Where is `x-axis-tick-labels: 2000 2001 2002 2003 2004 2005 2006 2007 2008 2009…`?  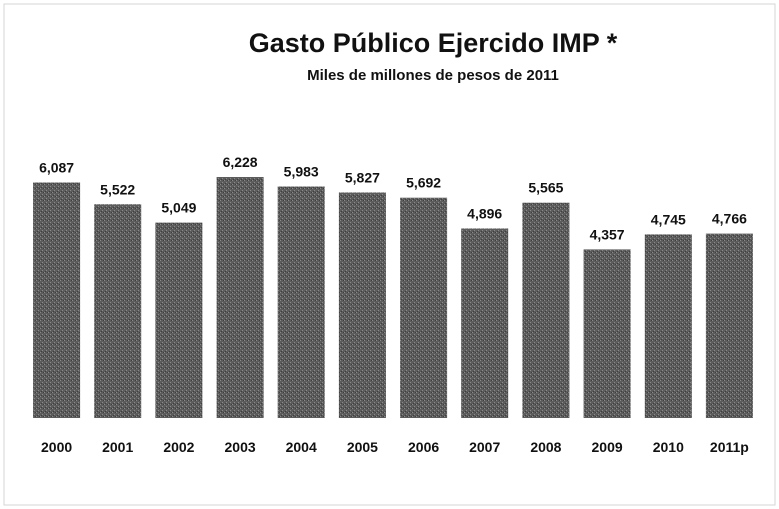
x-axis-tick-labels: 2000 2001 2002 2003 2004 2005 2006 2007 2008 2009… is located at coordinates (395, 447).